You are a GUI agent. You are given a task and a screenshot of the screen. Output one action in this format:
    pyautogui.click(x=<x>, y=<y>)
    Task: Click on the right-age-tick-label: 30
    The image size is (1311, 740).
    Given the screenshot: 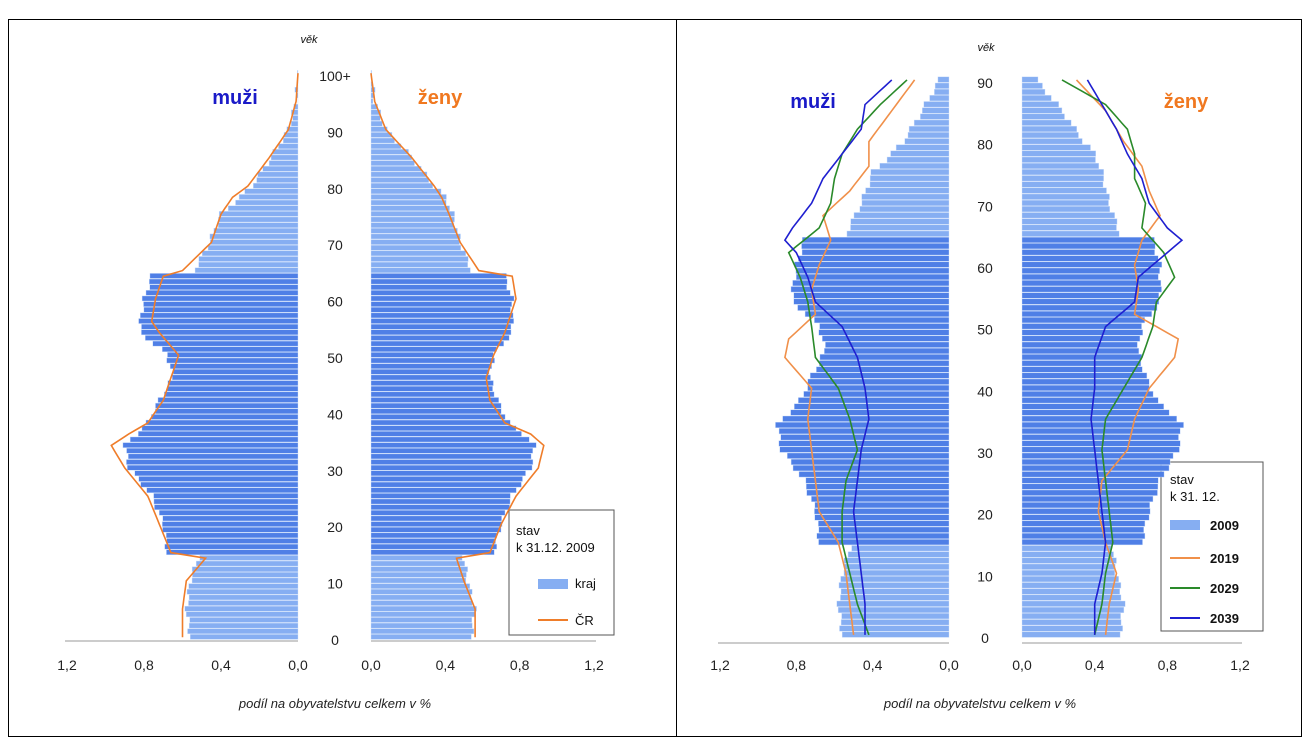 What is the action you would take?
    pyautogui.click(x=985, y=453)
    